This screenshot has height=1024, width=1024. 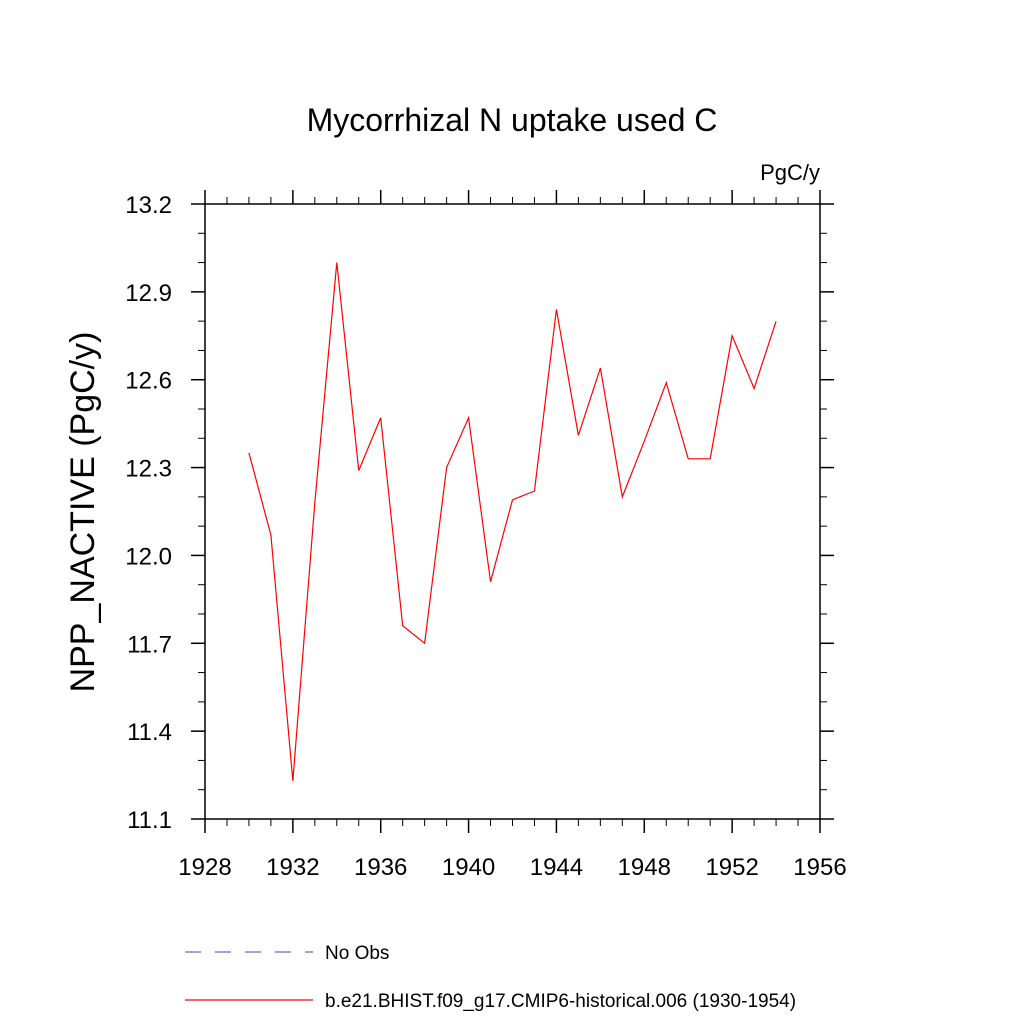 I want to click on y-tick-label: 12.3, so click(x=148, y=469).